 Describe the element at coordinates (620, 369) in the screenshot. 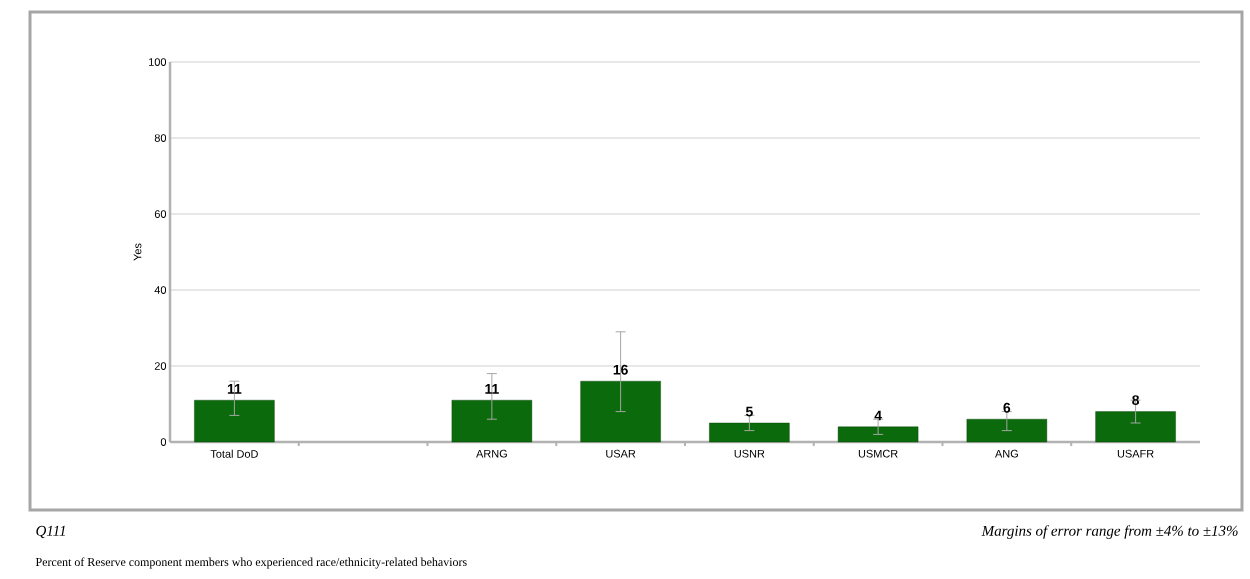

I see `data-label: 16` at that location.